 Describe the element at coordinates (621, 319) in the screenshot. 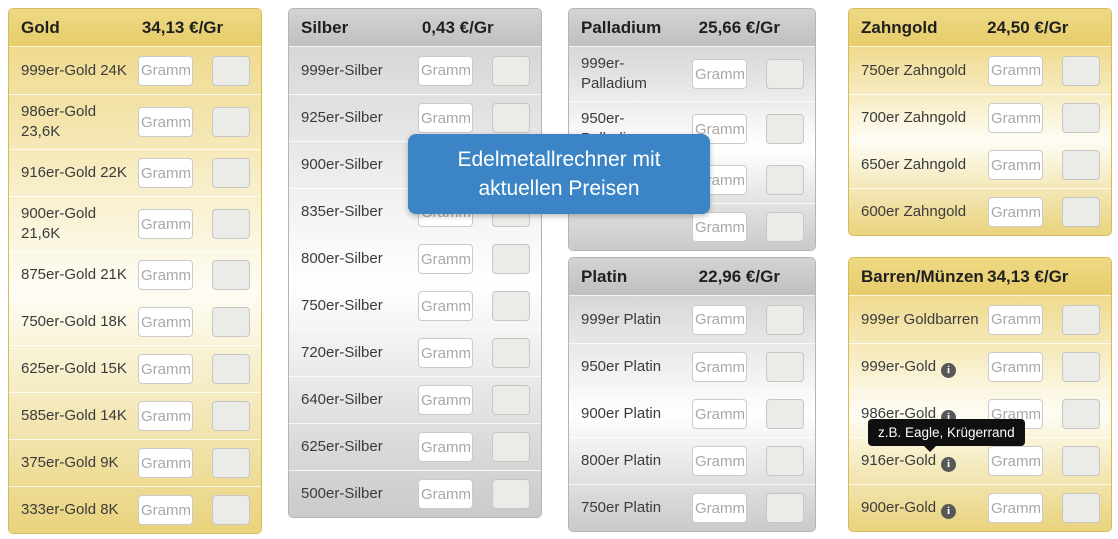

I see `metal-label: 999er Platin` at that location.